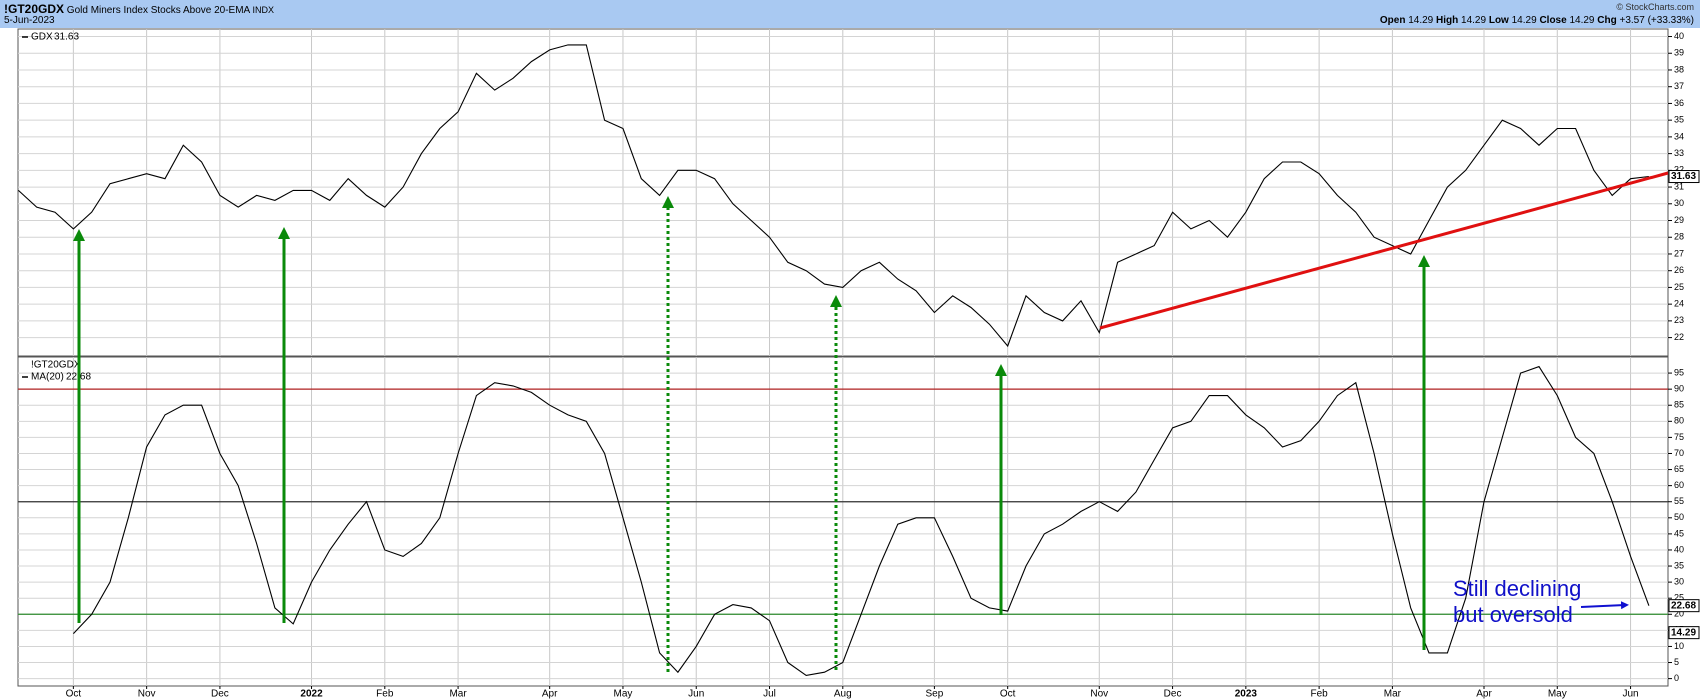 This screenshot has width=1700, height=700. Describe the element at coordinates (1655, 7) in the screenshot. I see `copyright: © StockCharts.com` at that location.